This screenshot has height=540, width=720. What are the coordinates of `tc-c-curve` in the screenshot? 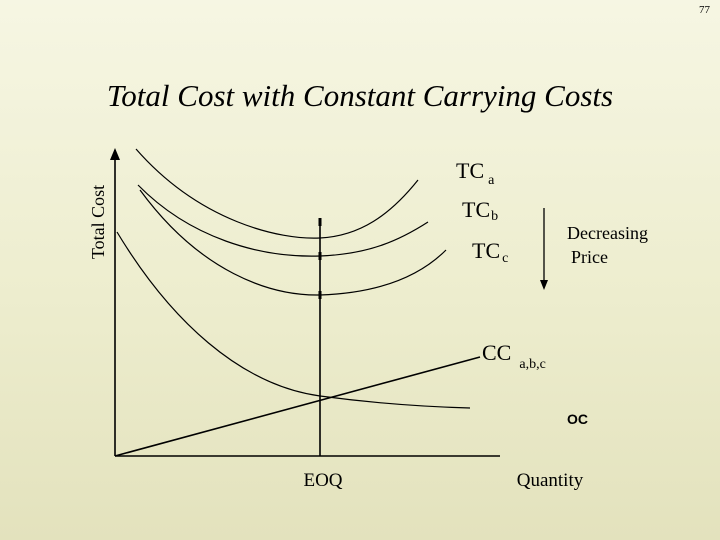 It's located at (293, 242).